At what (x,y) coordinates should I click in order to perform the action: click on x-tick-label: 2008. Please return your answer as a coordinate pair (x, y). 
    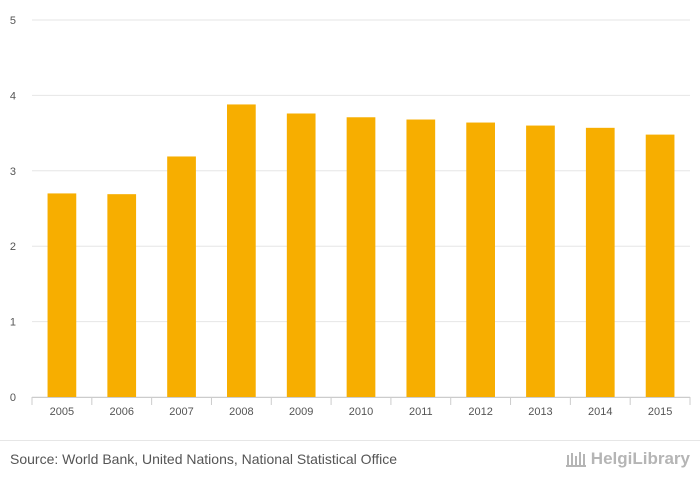
    Looking at the image, I should click on (241, 412).